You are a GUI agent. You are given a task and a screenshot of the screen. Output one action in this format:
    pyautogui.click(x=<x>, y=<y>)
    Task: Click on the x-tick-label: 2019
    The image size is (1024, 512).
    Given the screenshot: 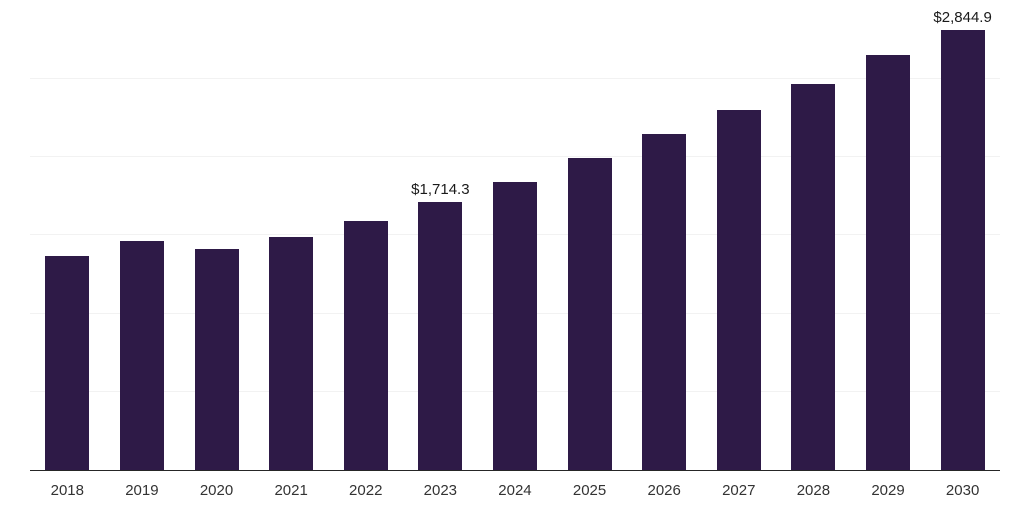 What is the action you would take?
    pyautogui.click(x=142, y=490)
    